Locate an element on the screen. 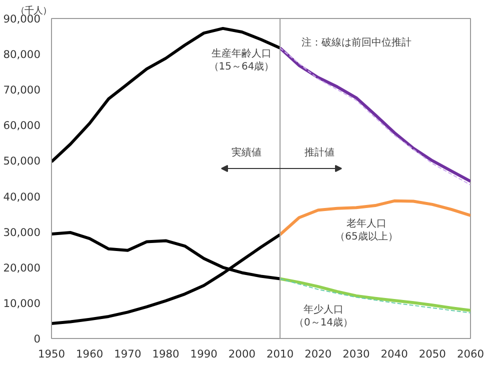 The width and height of the screenshot is (484, 365). y-tick-label: 70,000 is located at coordinates (22, 90).